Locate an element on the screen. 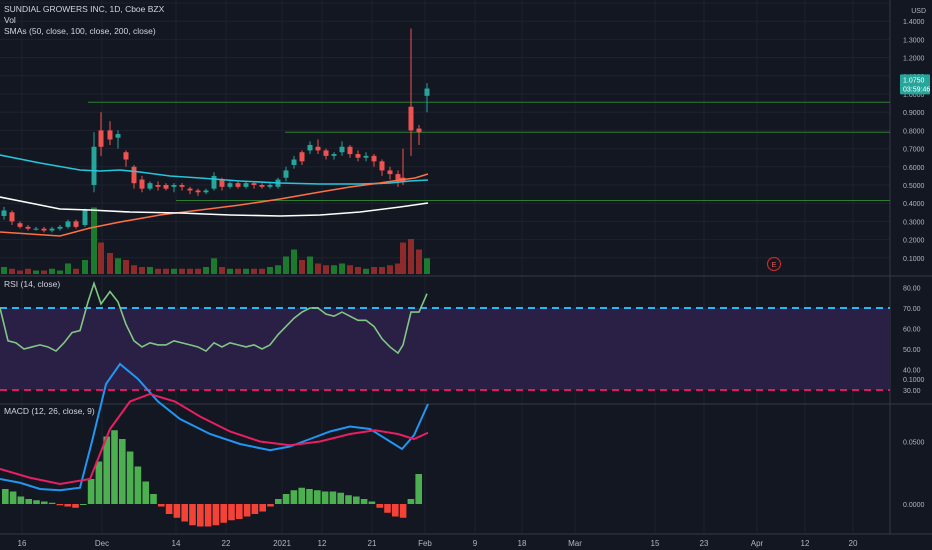 Image resolution: width=932 pixels, height=550 pixels. time-label: 20 is located at coordinates (853, 543).